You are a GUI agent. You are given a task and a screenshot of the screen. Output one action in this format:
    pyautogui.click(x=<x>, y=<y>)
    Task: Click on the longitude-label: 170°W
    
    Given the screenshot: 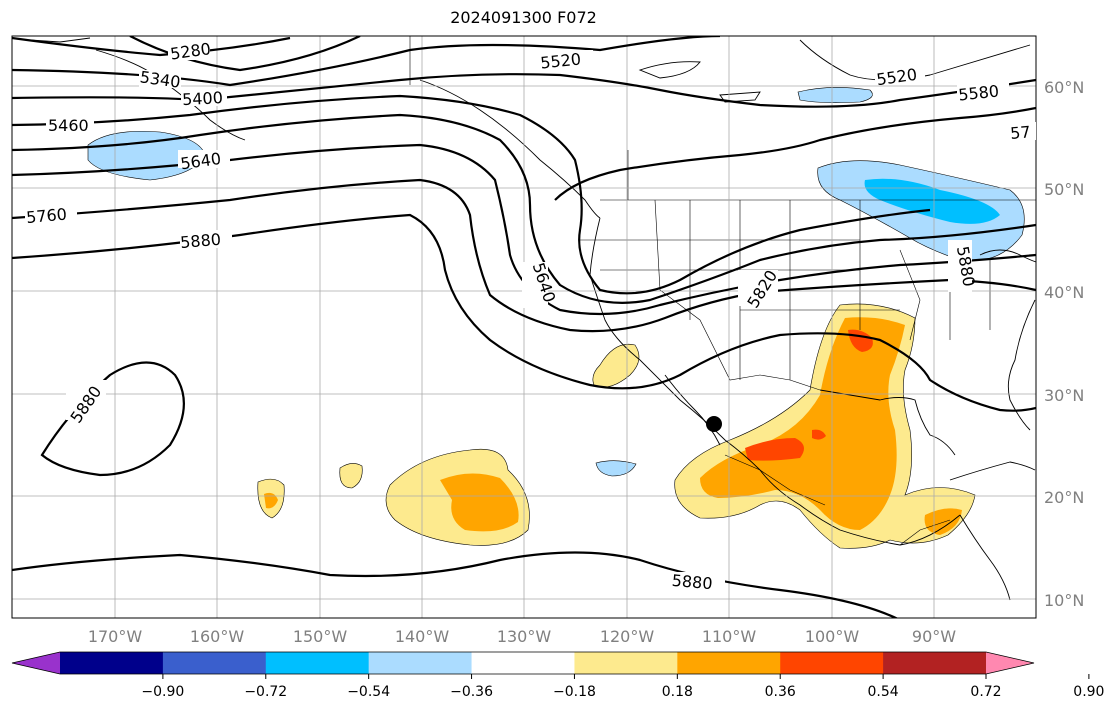 What is the action you would take?
    pyautogui.click(x=115, y=636)
    